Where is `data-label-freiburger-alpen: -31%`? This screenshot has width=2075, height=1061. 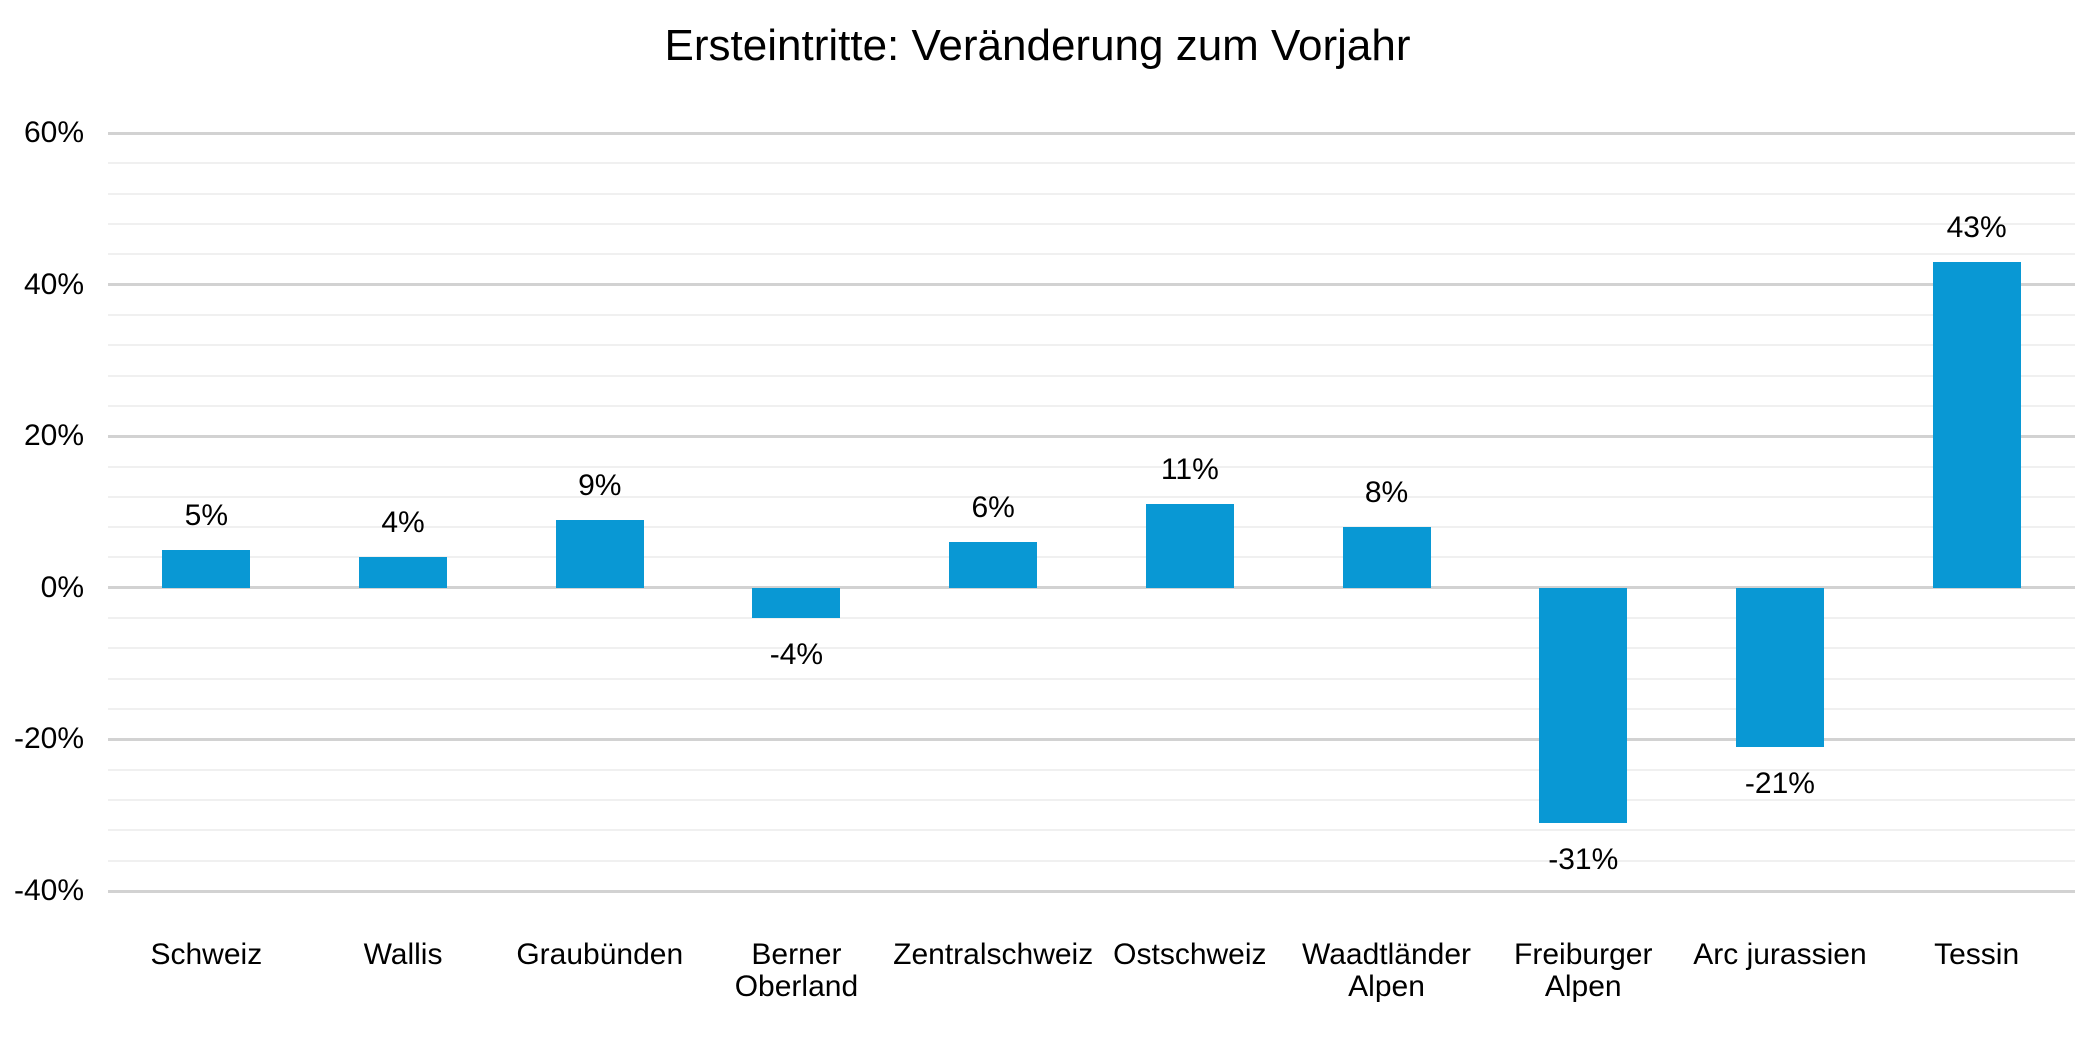
data-label-freiburger-alpen: -31% is located at coordinates (1583, 859).